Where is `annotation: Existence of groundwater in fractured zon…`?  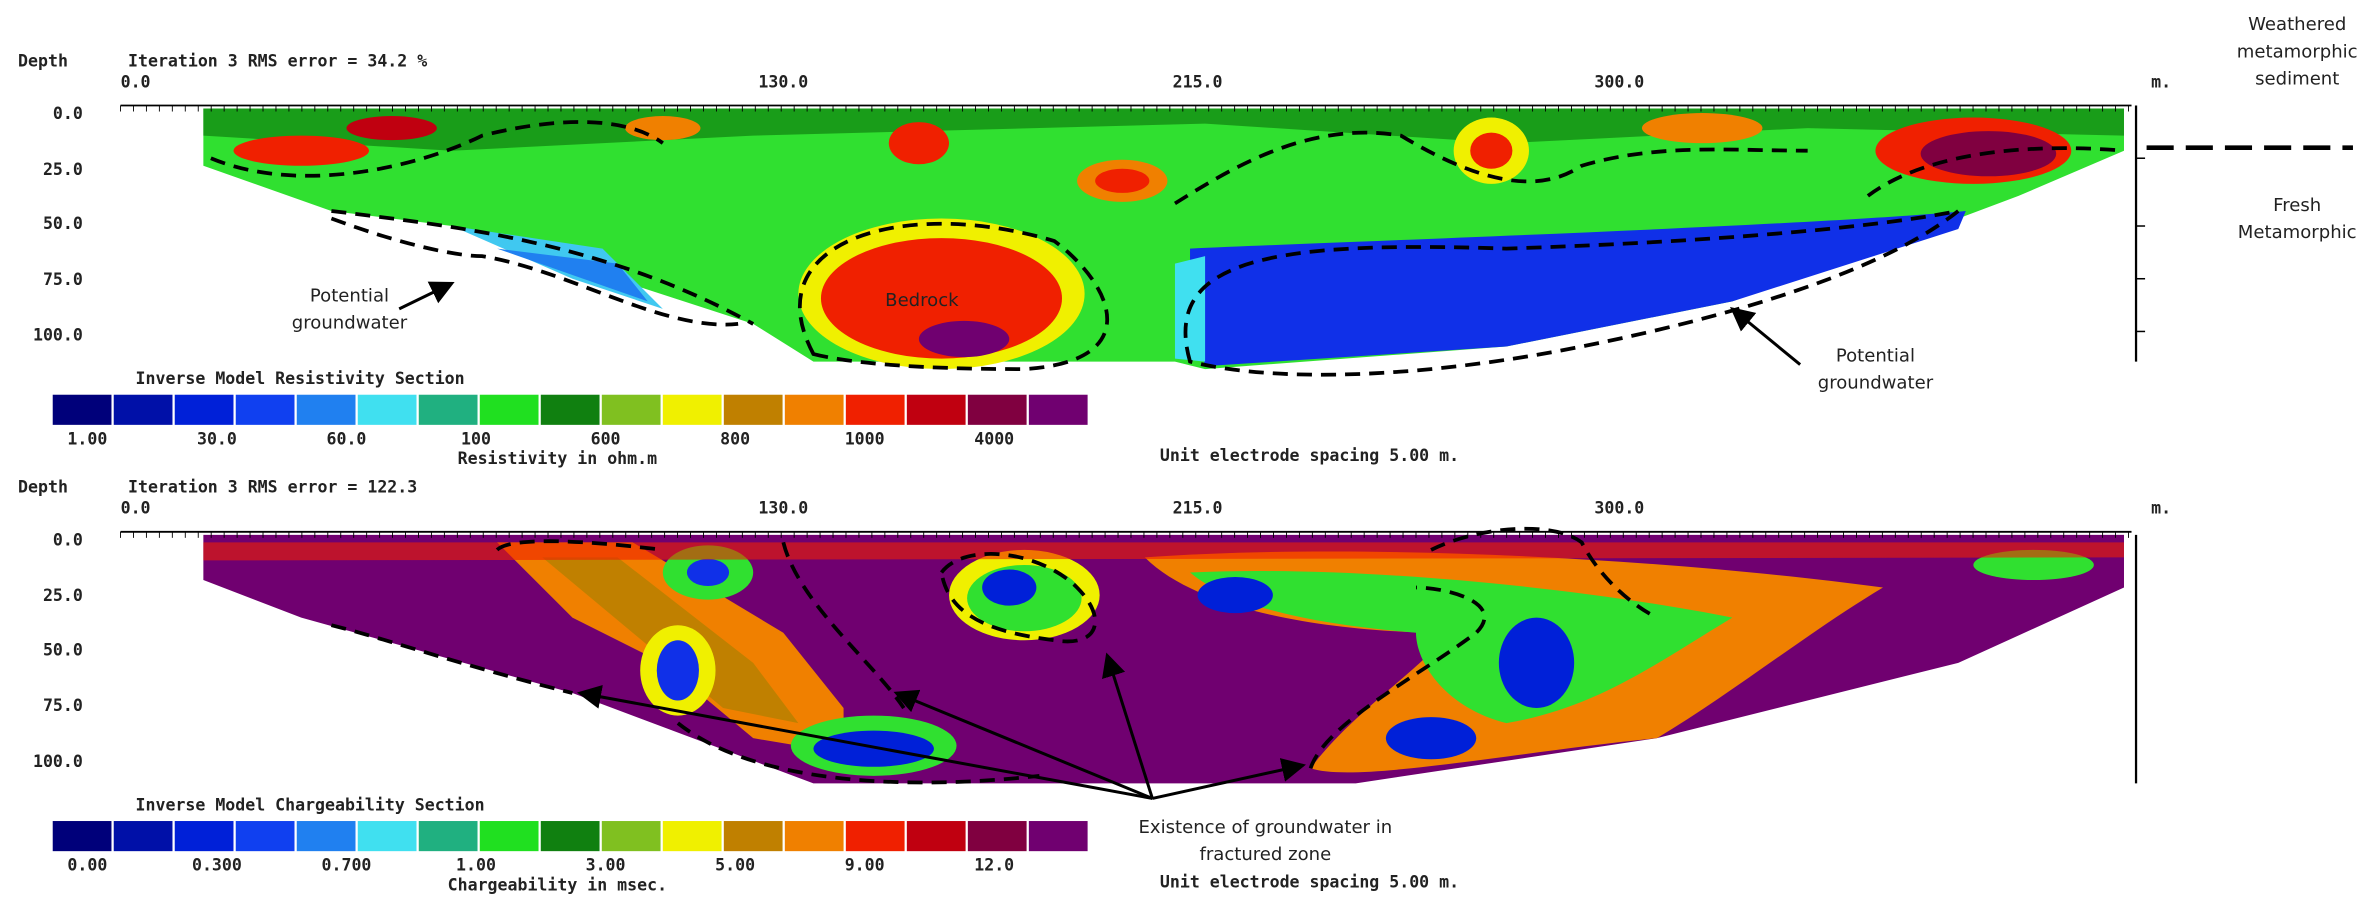
annotation: Existence of groundwater in fractured zon… is located at coordinates (1266, 841).